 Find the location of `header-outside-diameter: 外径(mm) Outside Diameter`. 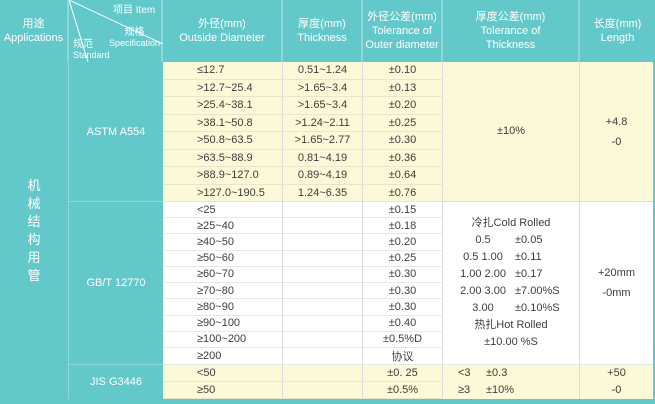

header-outside-diameter: 外径(mm) Outside Diameter is located at coordinates (223, 31).